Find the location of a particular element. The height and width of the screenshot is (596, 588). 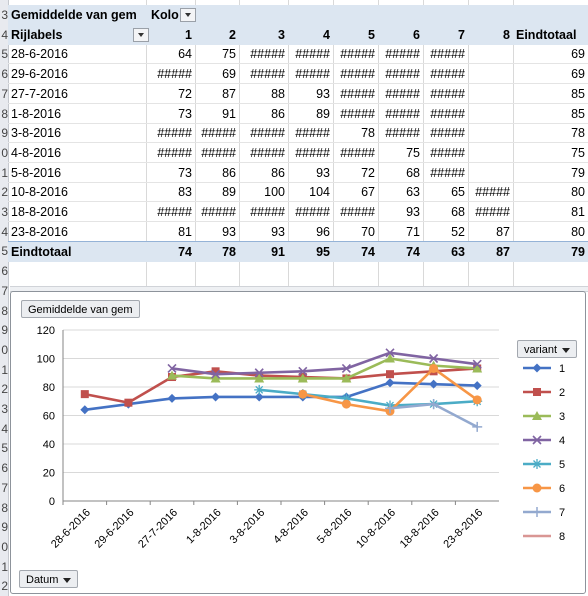

legend-field-button: variant is located at coordinates (547, 349).